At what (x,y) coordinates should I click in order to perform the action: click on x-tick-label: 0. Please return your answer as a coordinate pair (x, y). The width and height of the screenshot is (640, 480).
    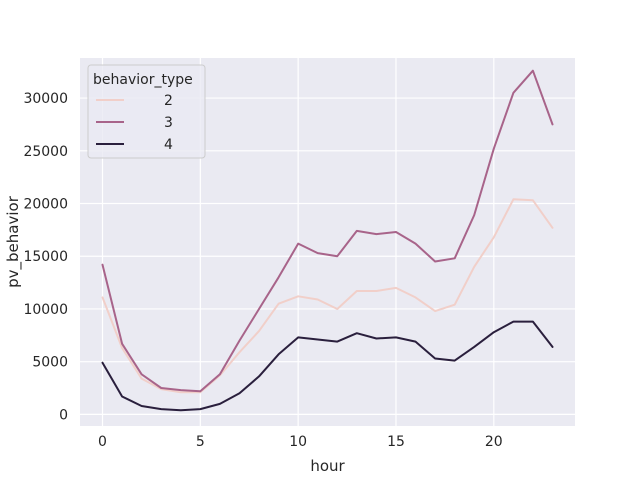
    Looking at the image, I should click on (102, 442).